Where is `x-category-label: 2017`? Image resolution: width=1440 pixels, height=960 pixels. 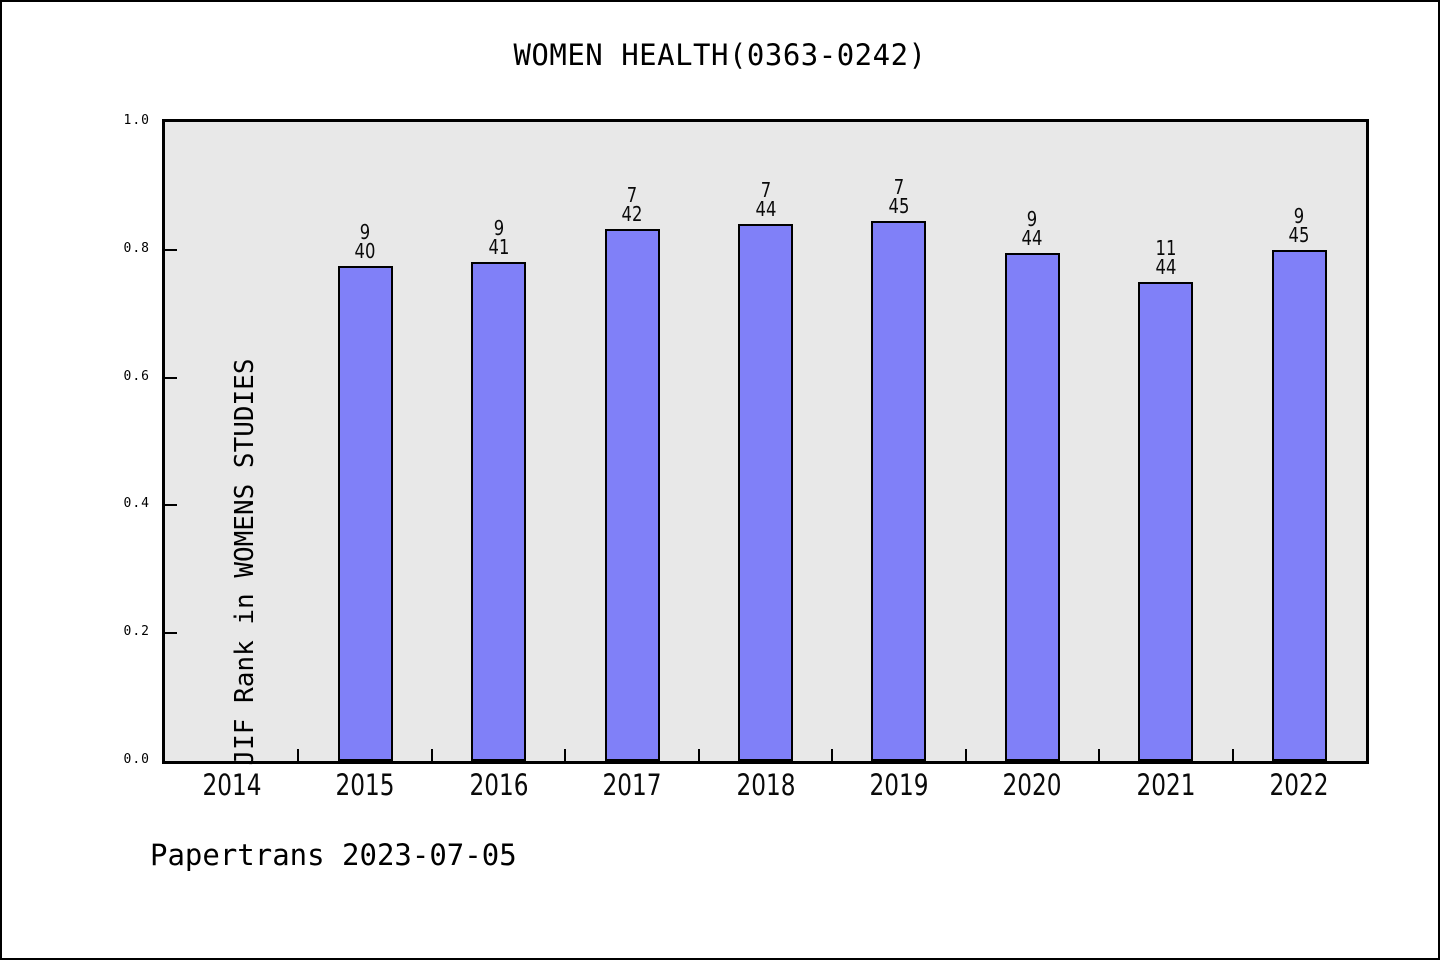 x-category-label: 2017 is located at coordinates (632, 785).